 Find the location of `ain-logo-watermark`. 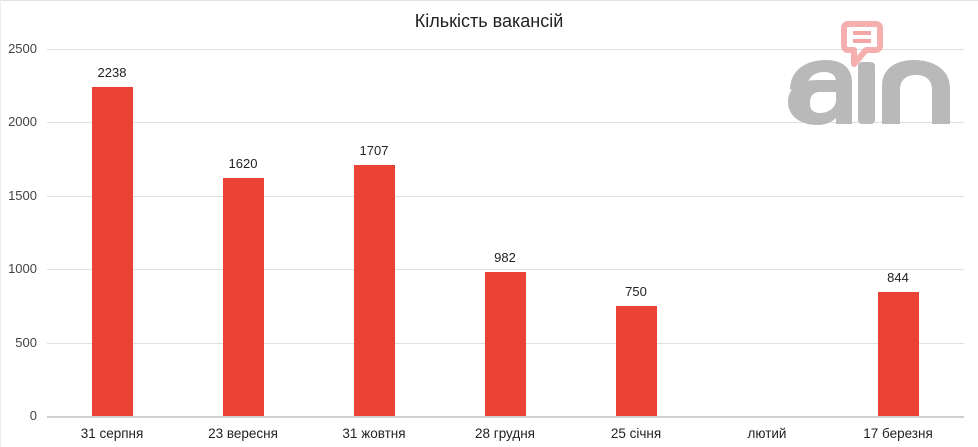

ain-logo-watermark is located at coordinates (869, 73).